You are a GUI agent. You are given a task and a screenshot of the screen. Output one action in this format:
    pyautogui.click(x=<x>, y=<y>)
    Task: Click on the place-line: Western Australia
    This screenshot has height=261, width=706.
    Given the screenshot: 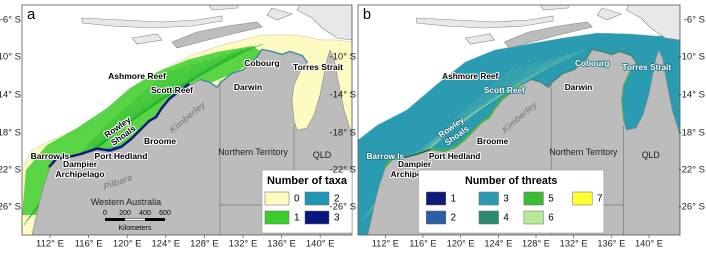 What is the action you would take?
    pyautogui.click(x=126, y=202)
    